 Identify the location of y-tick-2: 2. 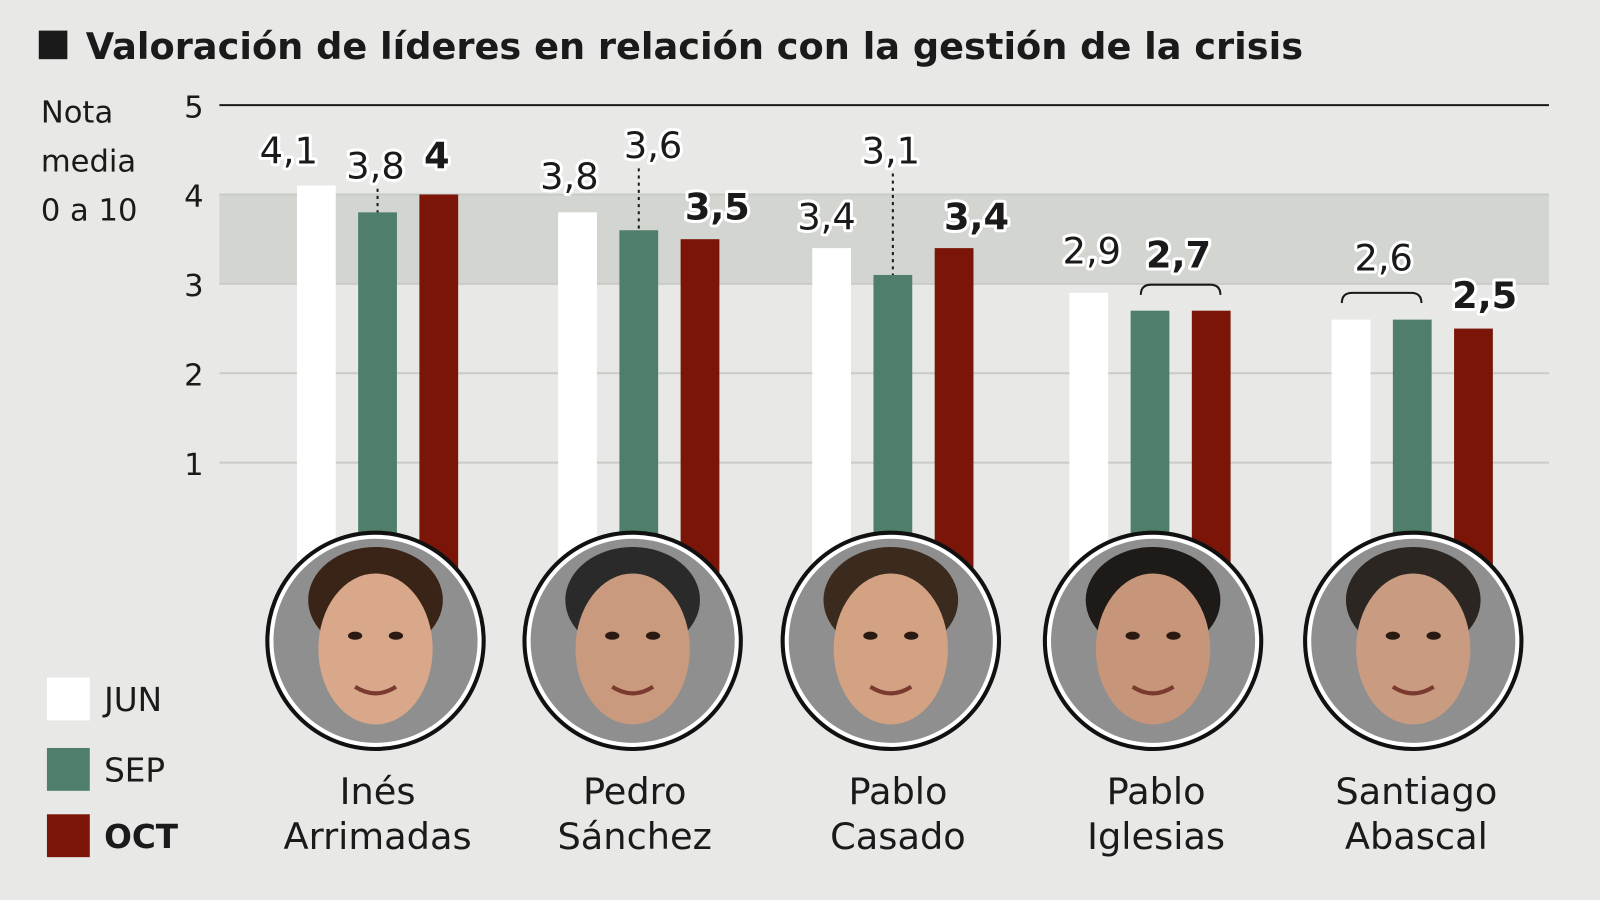
(193, 376).